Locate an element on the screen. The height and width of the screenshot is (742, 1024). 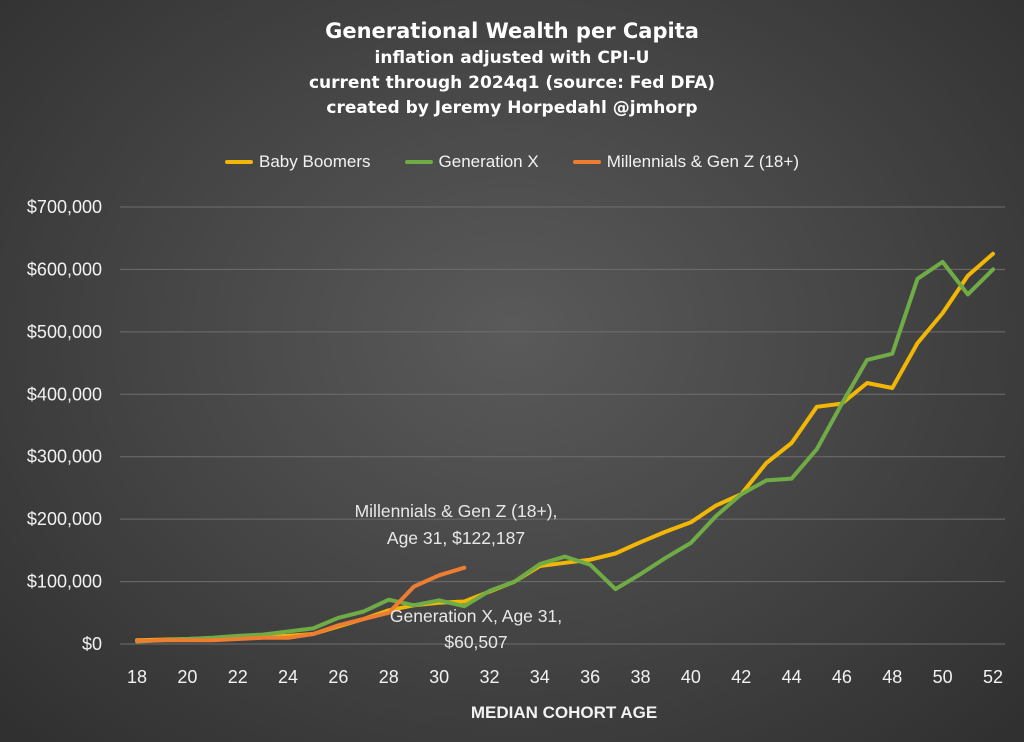
chart-title: Generational Wealth per Capita is located at coordinates (512, 31).